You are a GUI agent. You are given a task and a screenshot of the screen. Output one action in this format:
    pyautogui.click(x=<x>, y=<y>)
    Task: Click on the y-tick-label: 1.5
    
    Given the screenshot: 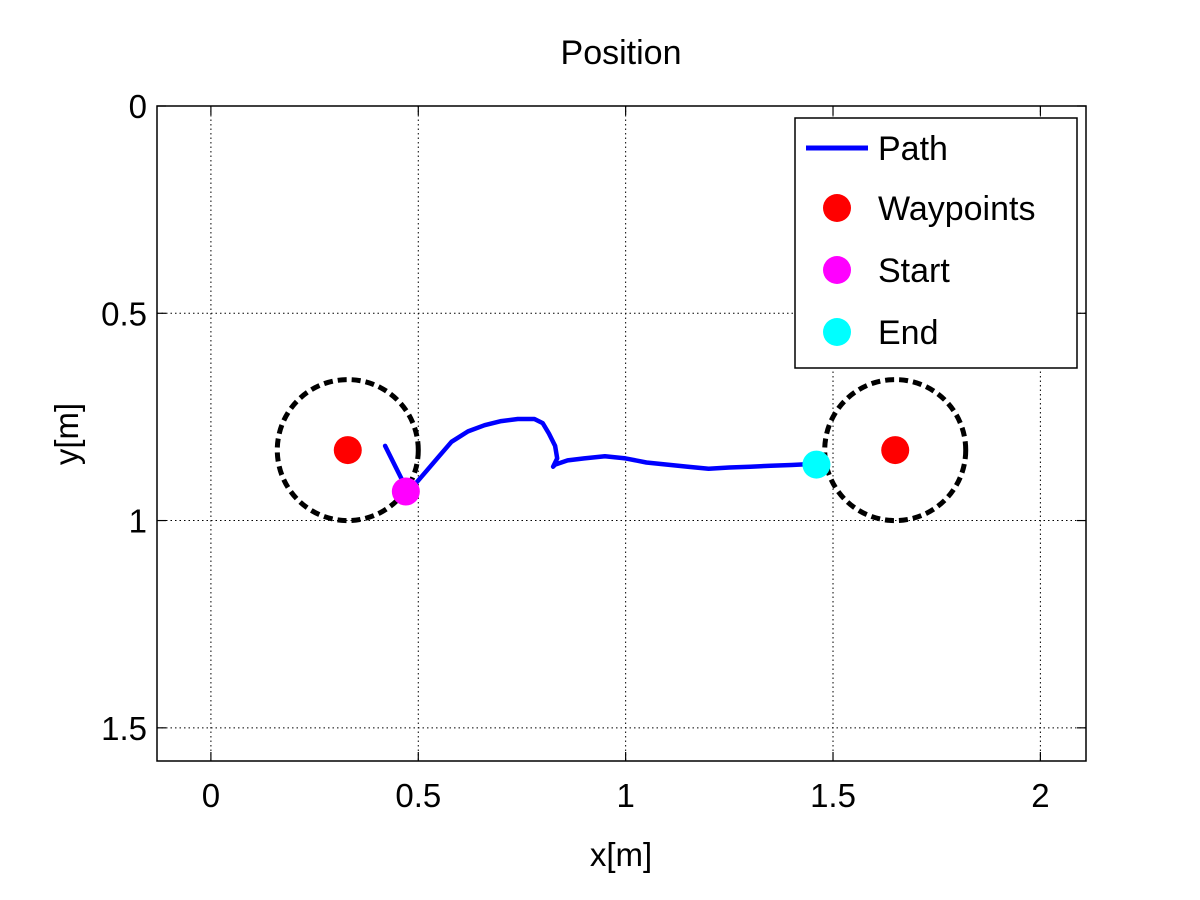 What is the action you would take?
    pyautogui.click(x=124, y=728)
    